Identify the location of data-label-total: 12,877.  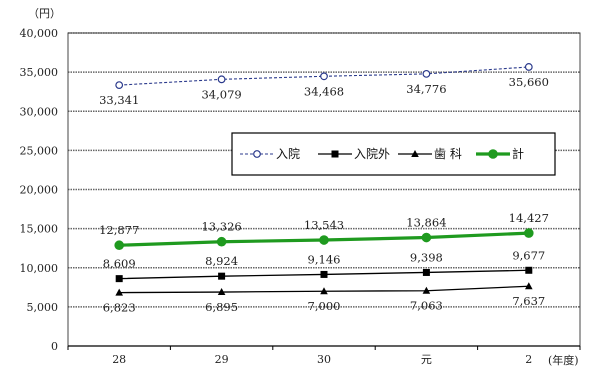
(119, 230).